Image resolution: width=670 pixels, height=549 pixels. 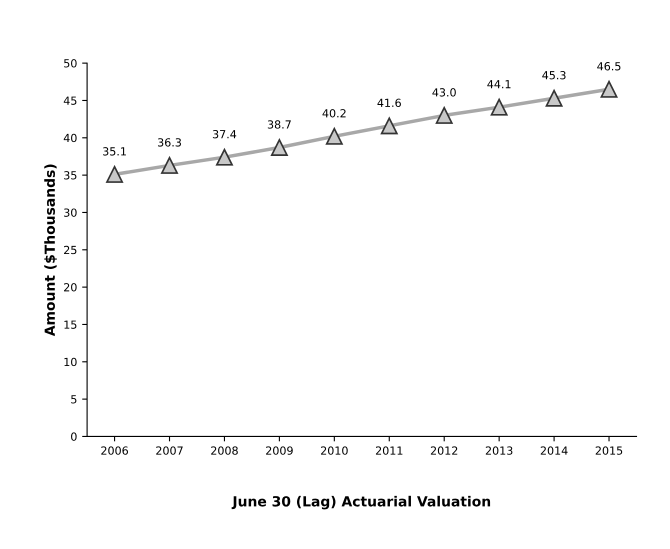 I want to click on text: 37.4, so click(x=224, y=134).